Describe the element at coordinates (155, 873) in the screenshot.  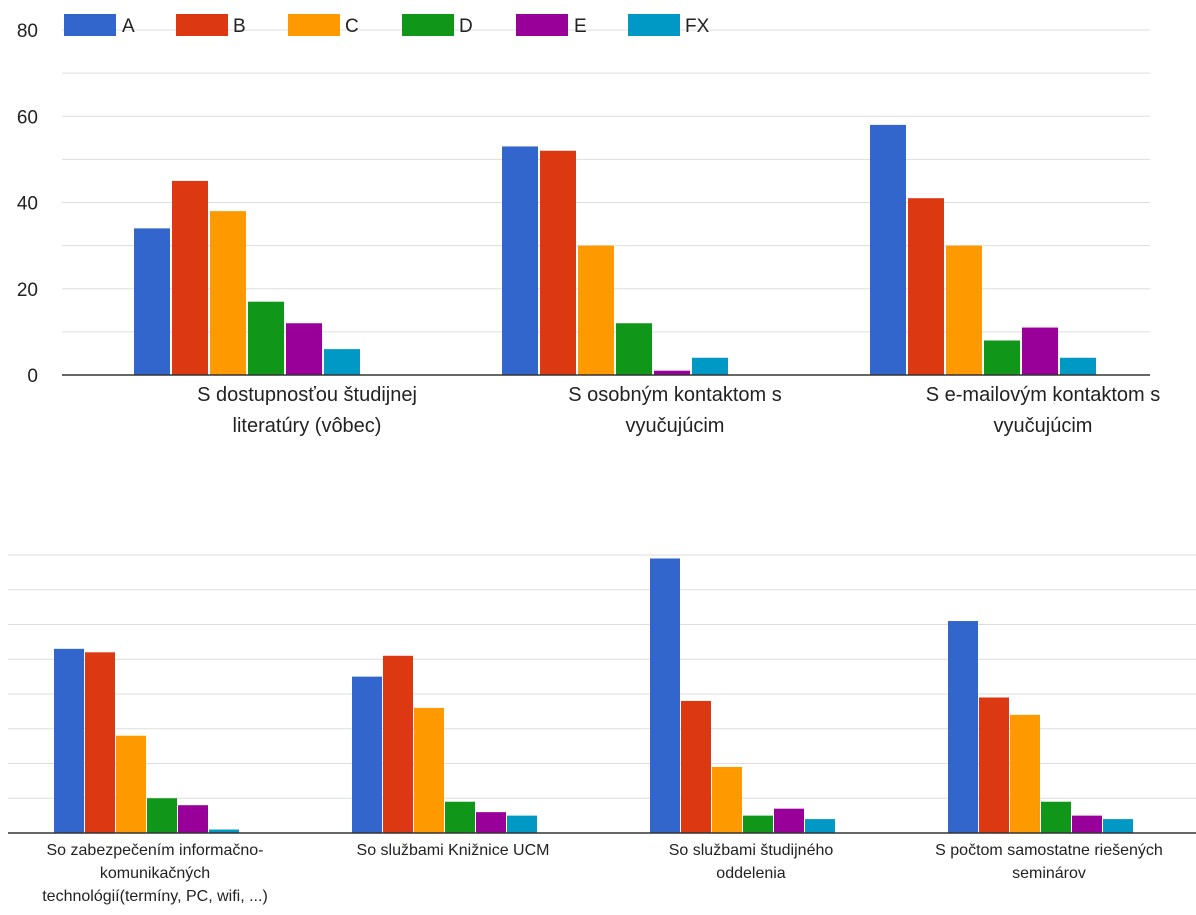
I see `chart2-category-label: komunikačných` at that location.